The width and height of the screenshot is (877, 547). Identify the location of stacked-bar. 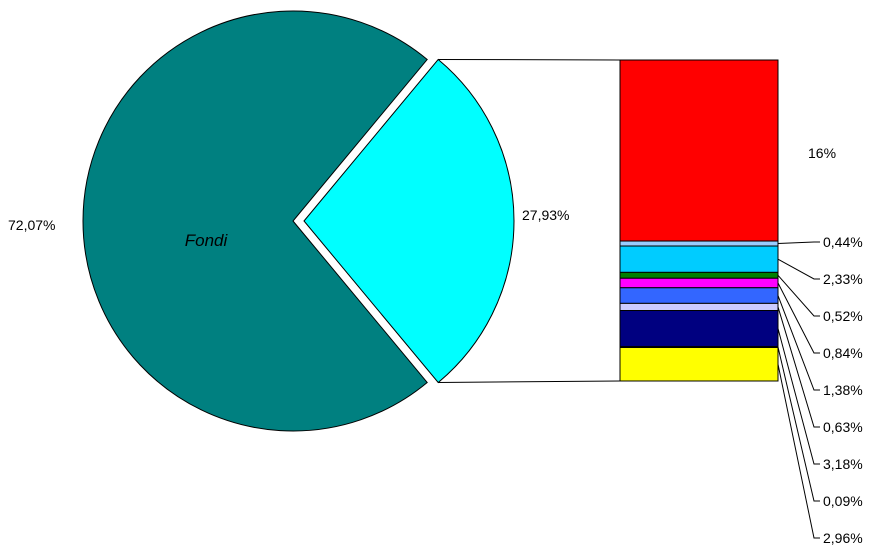
(699, 220).